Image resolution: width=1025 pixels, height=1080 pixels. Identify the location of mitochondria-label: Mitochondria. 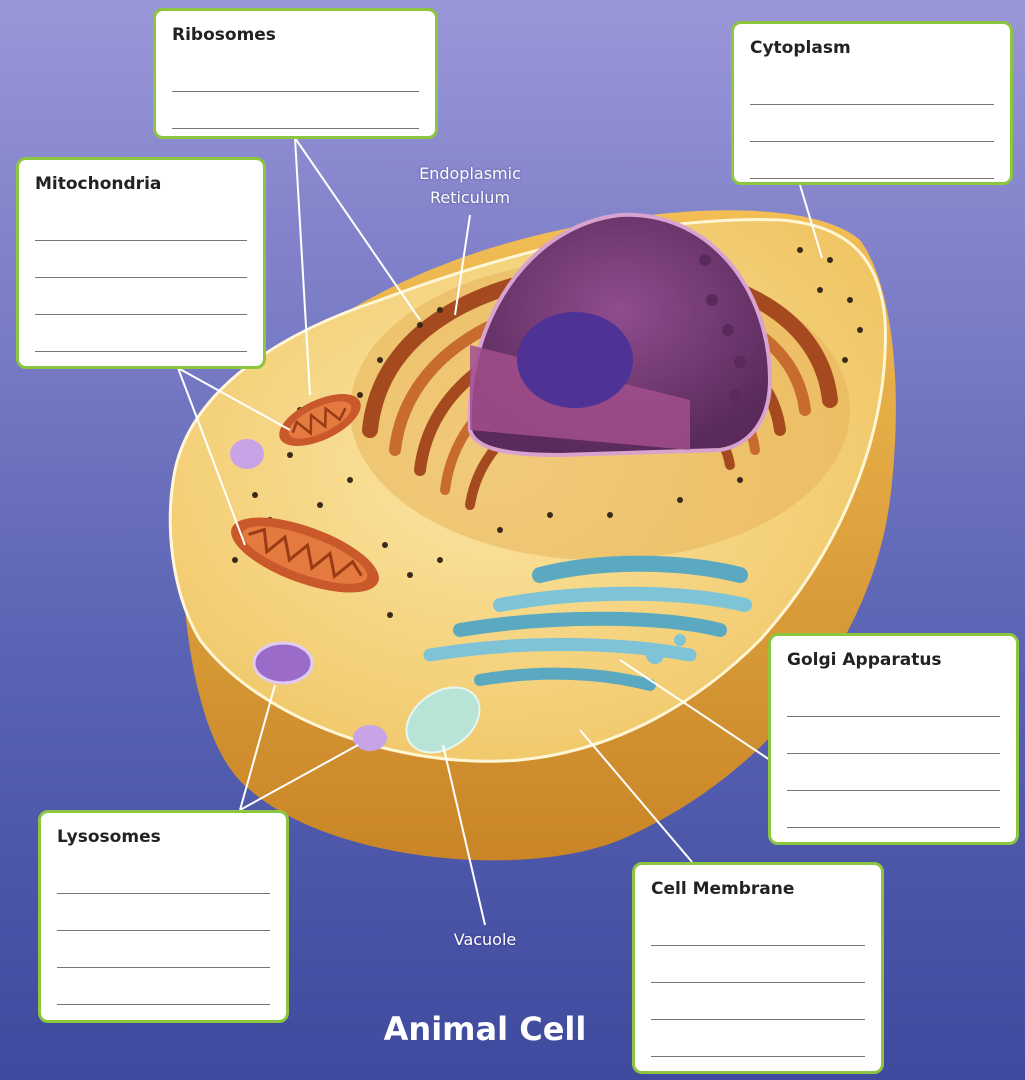
(98, 184).